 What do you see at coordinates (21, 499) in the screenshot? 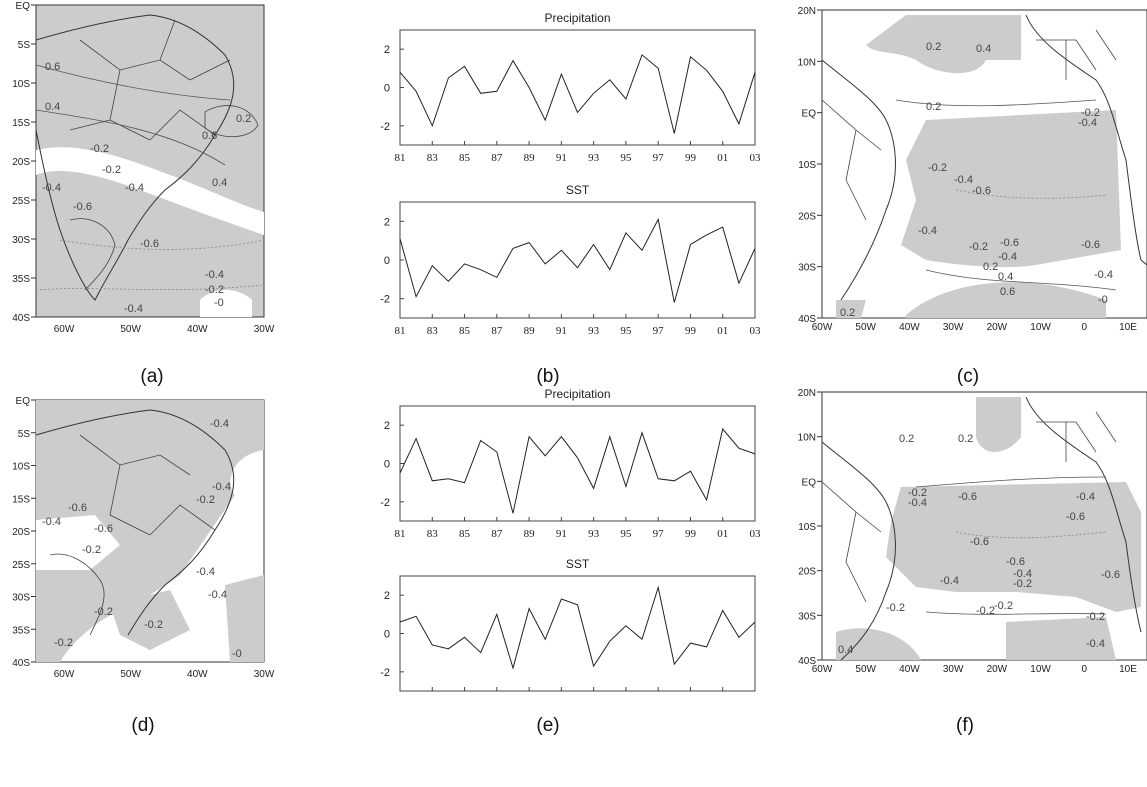
I see `lat-tick-label: 15S` at bounding box center [21, 499].